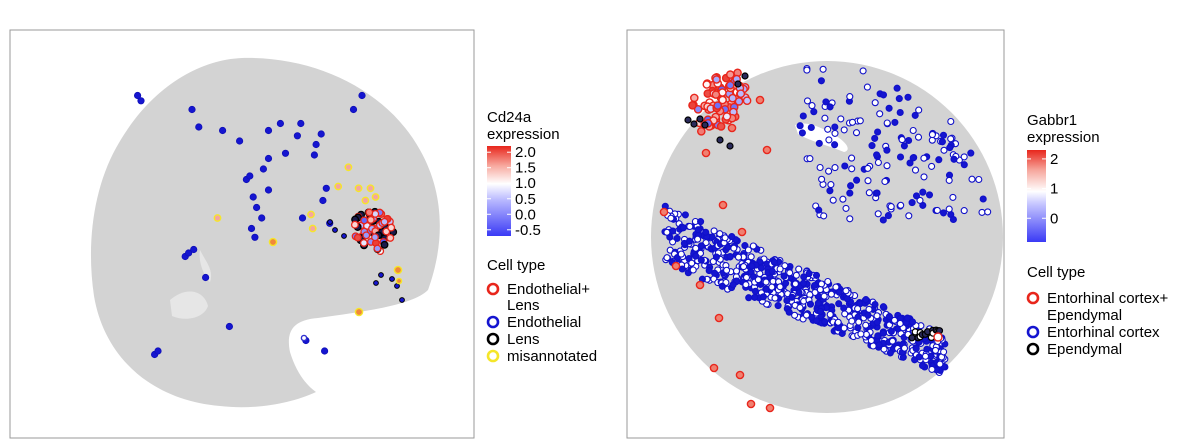 Image resolution: width=1200 pixels, height=448 pixels. What do you see at coordinates (523, 305) in the screenshot?
I see `legend-label: Lens` at bounding box center [523, 305].